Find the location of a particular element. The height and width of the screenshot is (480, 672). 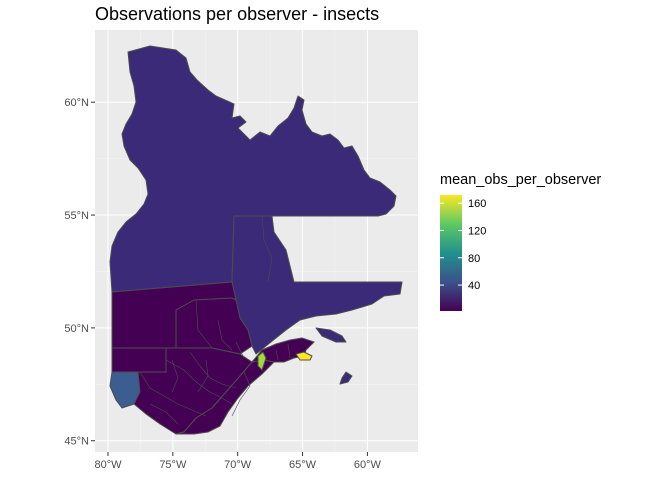

y-tick-label: 45°N is located at coordinates (76, 442).